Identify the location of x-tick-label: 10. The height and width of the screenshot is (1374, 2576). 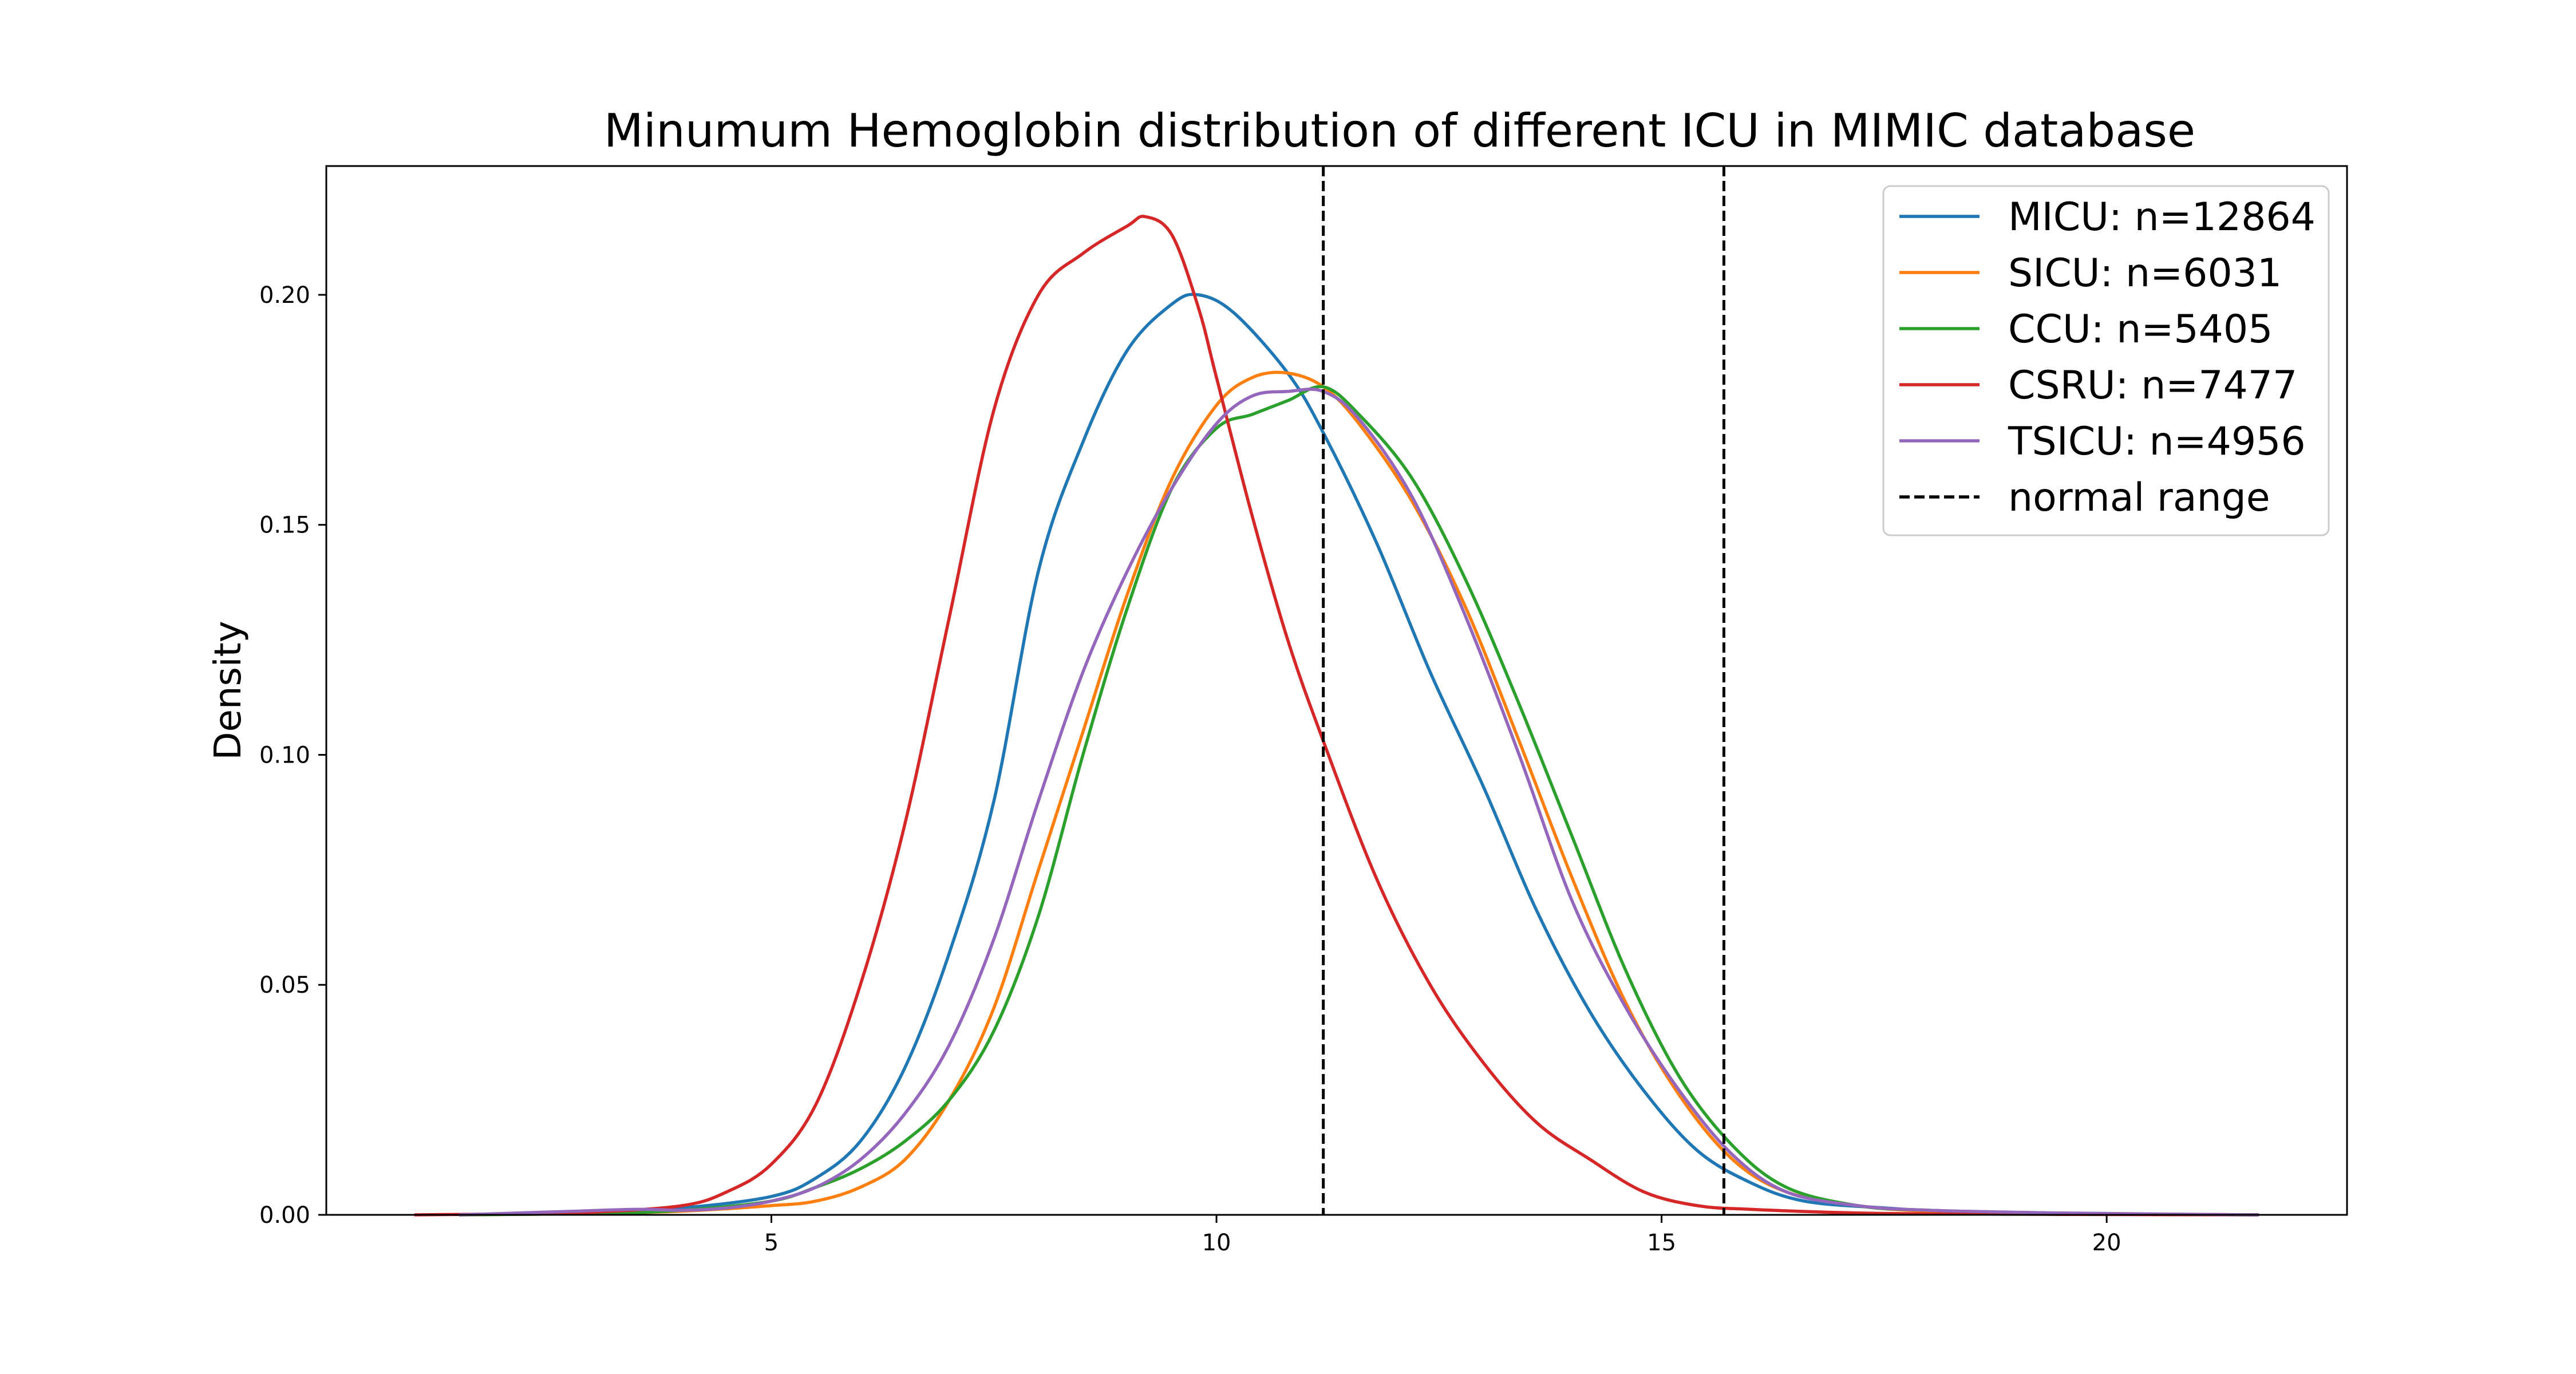
(1216, 1243).